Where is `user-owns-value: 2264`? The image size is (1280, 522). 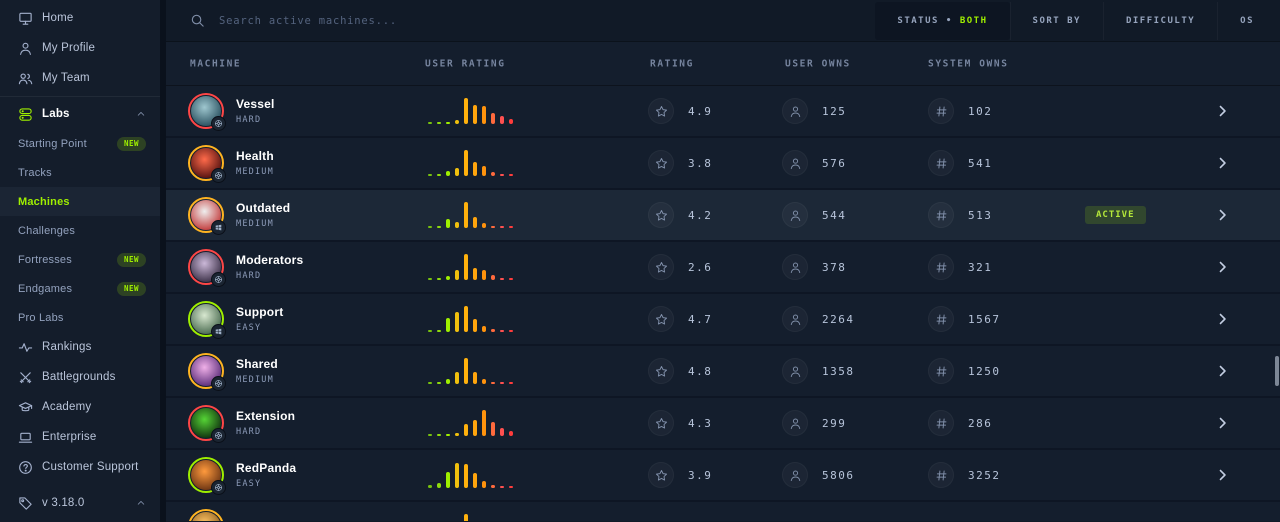
user-owns-value: 2264 is located at coordinates (838, 319).